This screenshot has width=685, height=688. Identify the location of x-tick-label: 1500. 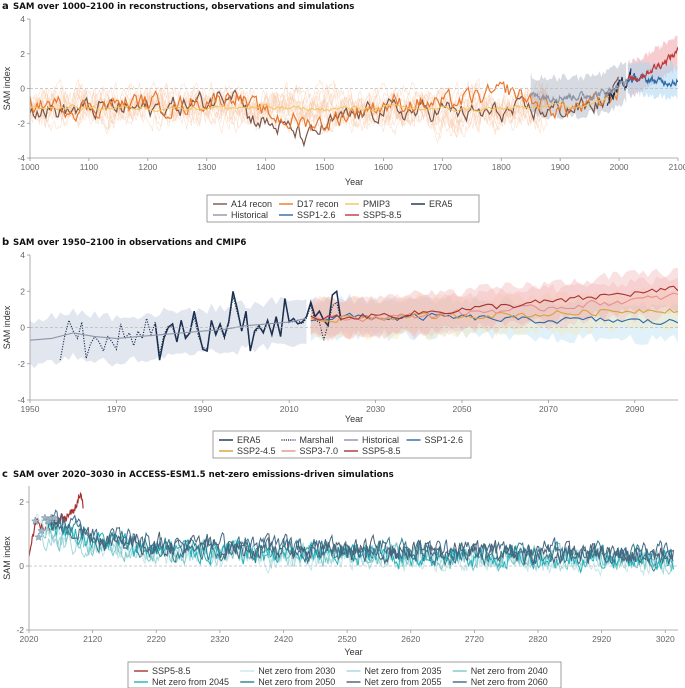
(324, 167).